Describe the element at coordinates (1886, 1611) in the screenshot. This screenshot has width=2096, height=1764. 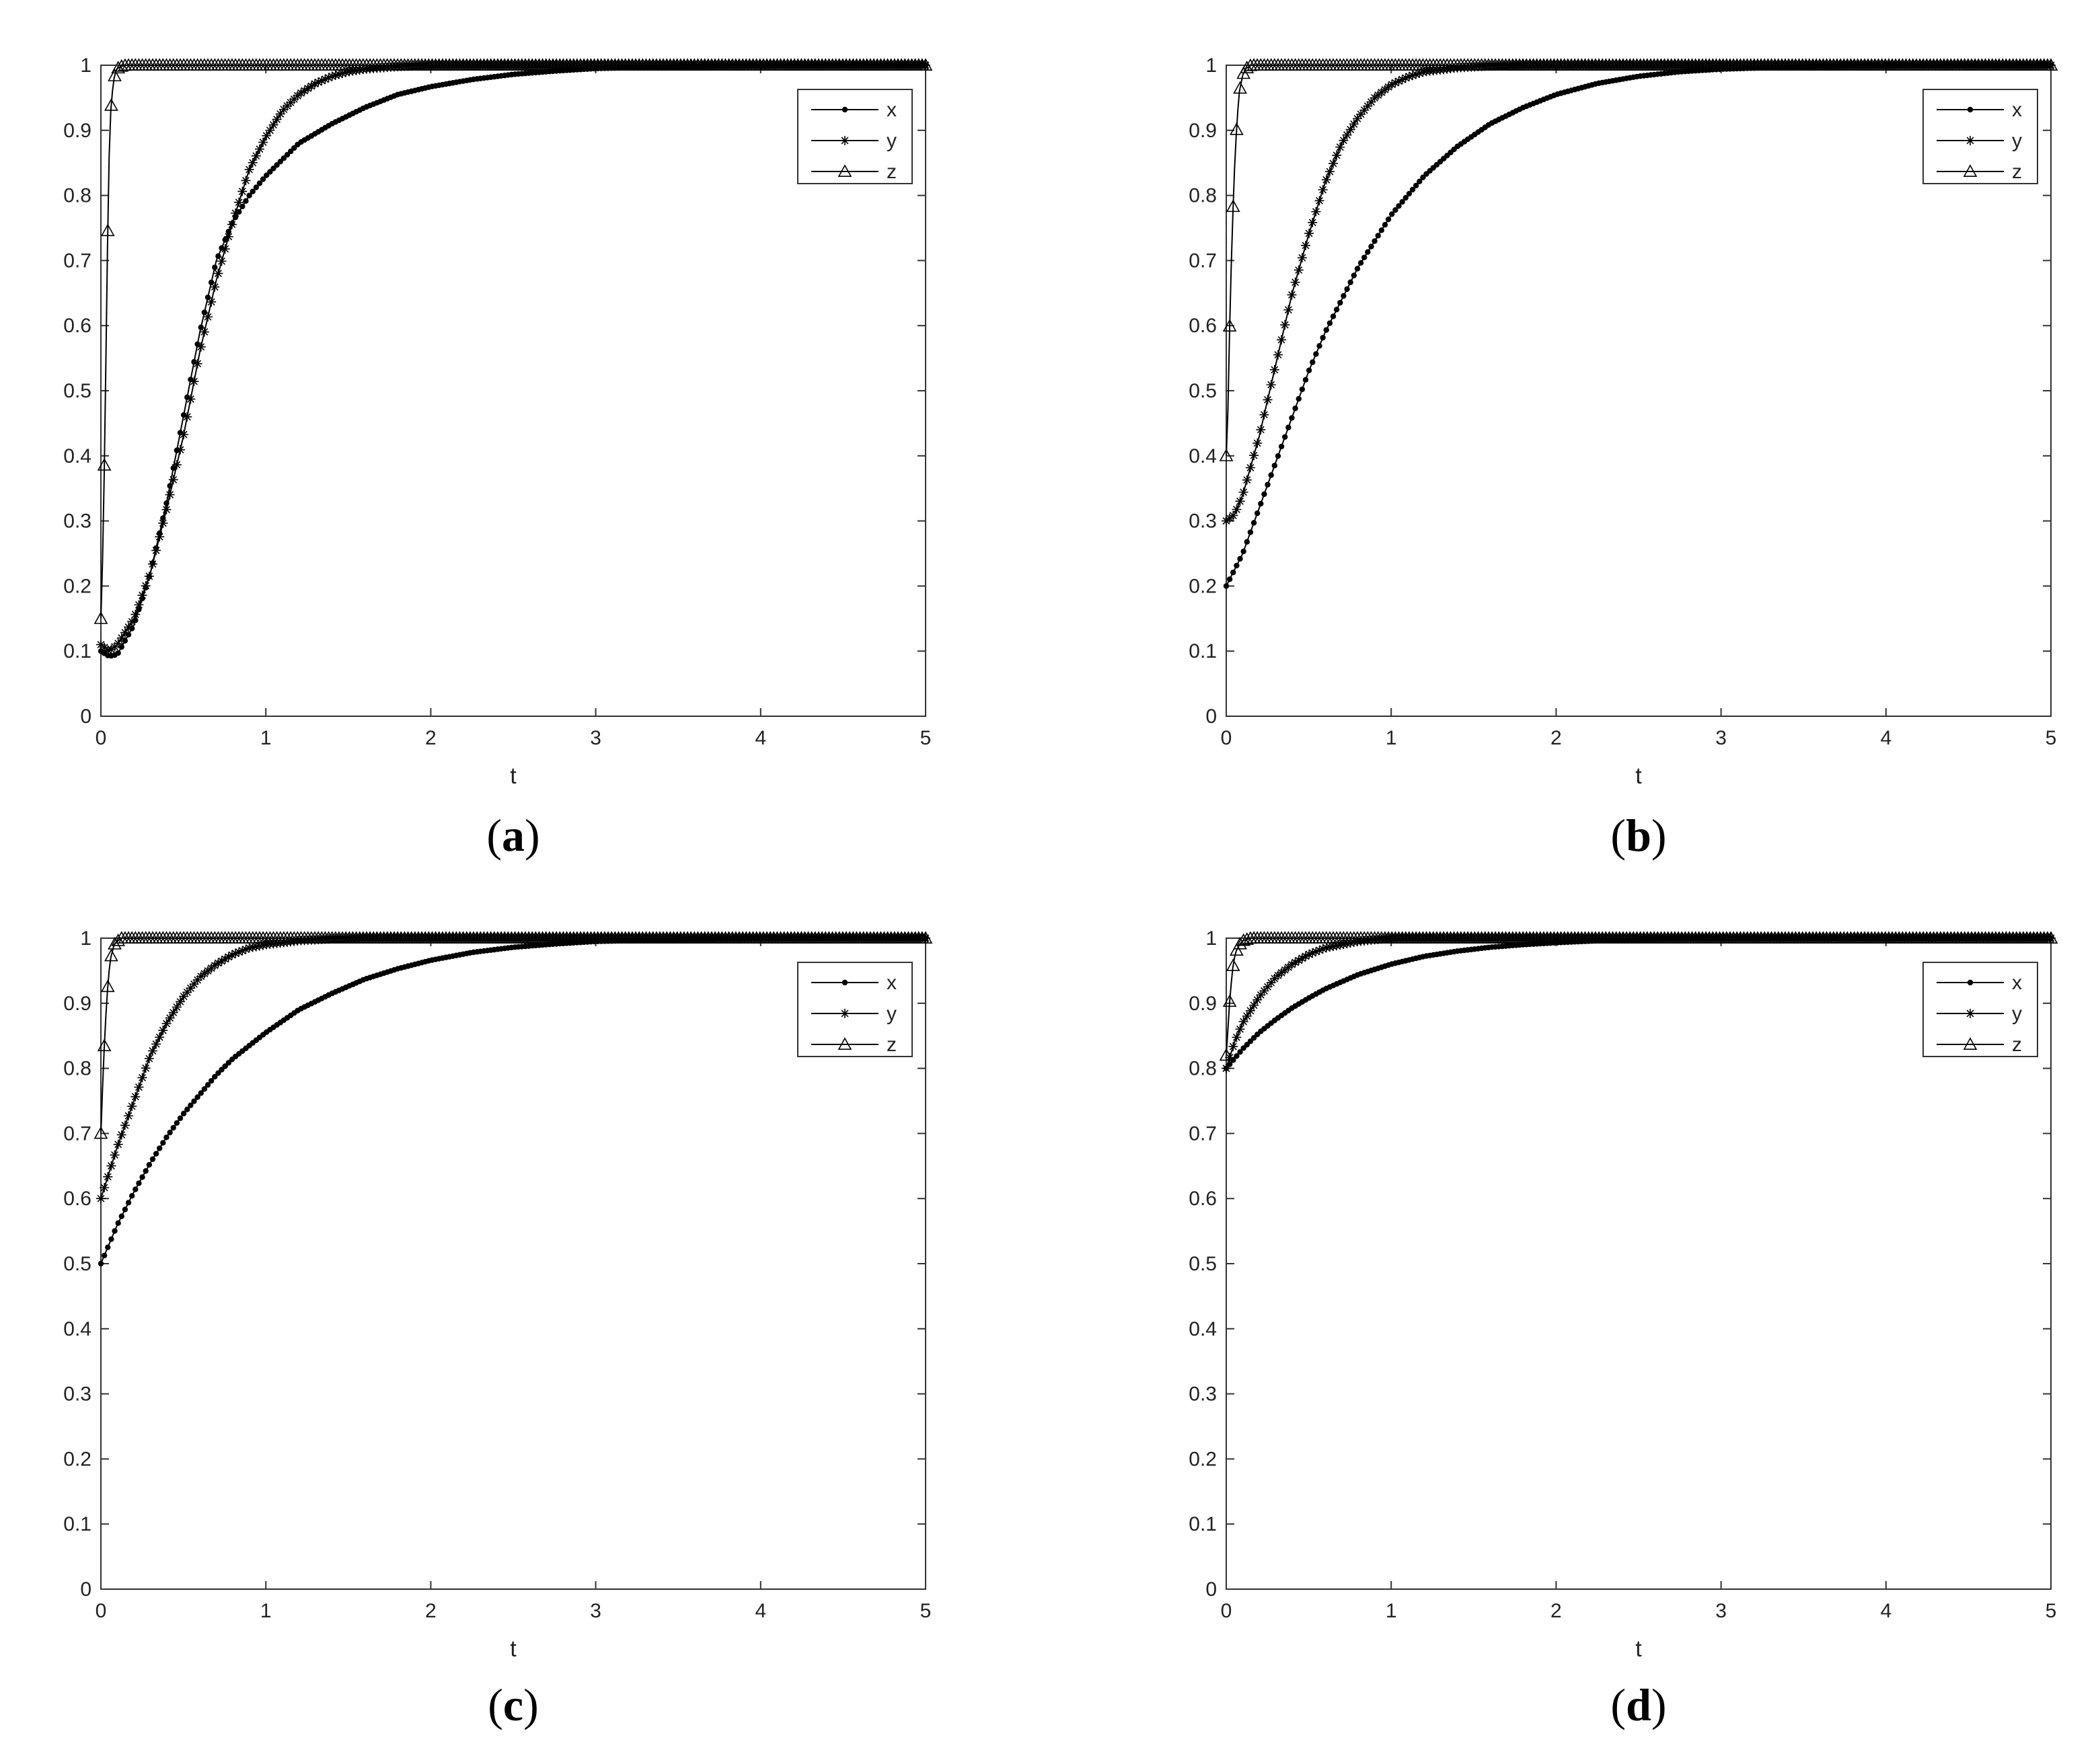
I see `x-tick-label: 4` at that location.